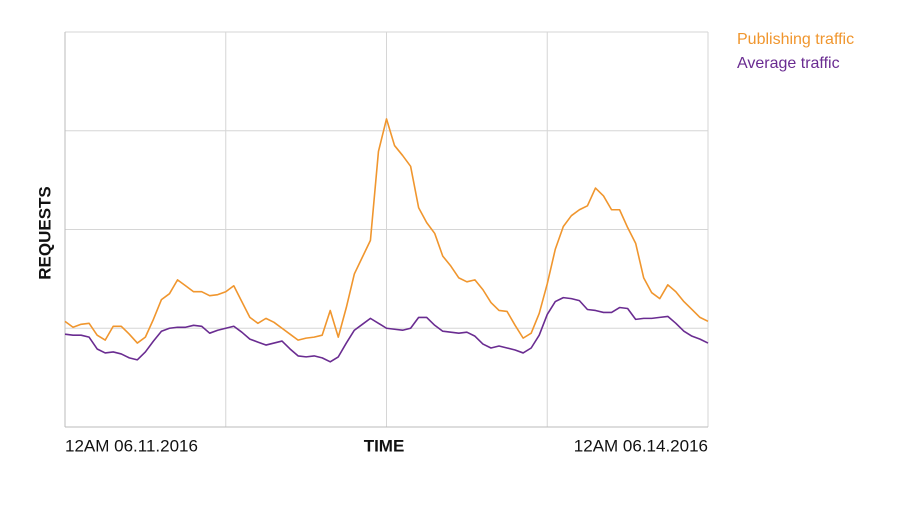 This screenshot has width=900, height=506. Describe the element at coordinates (44, 233) in the screenshot. I see `y-axis-label: REQUESTS` at that location.